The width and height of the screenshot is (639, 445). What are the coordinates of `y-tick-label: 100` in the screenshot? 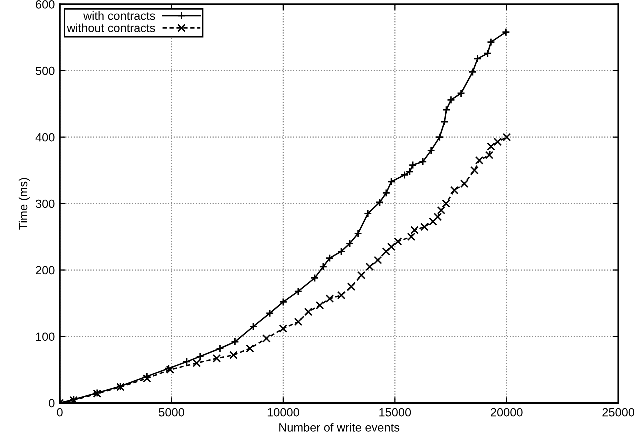 It's located at (45, 337).